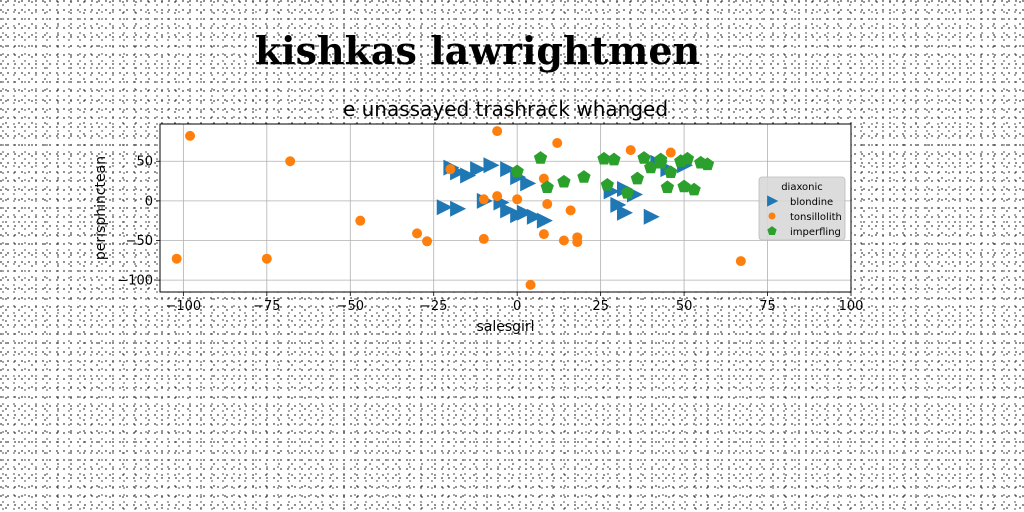 The width and height of the screenshot is (1024, 512). What do you see at coordinates (477, 50) in the screenshot?
I see `figure-suptitle: kishkas lawrightmen` at bounding box center [477, 50].